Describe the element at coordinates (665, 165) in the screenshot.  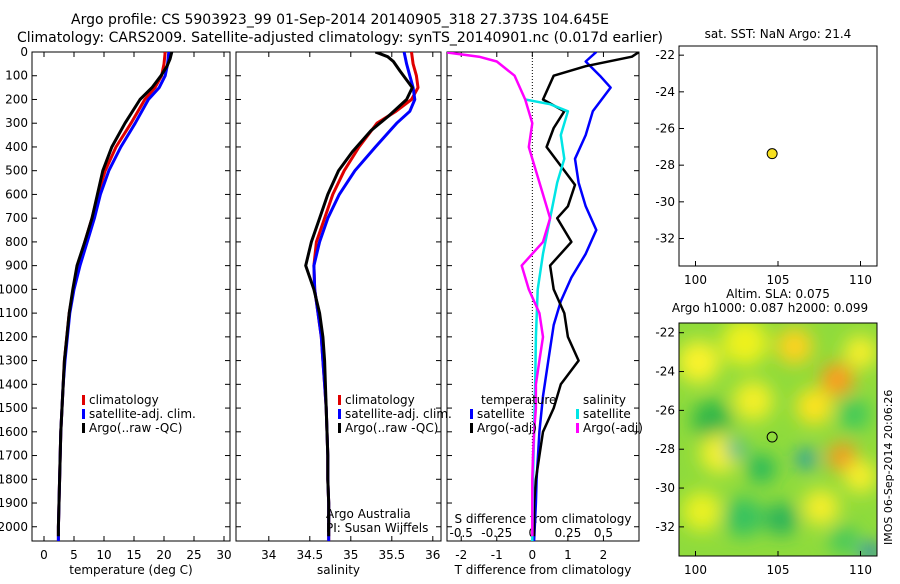
I see `sst_map-ytick-label: -28` at that location.